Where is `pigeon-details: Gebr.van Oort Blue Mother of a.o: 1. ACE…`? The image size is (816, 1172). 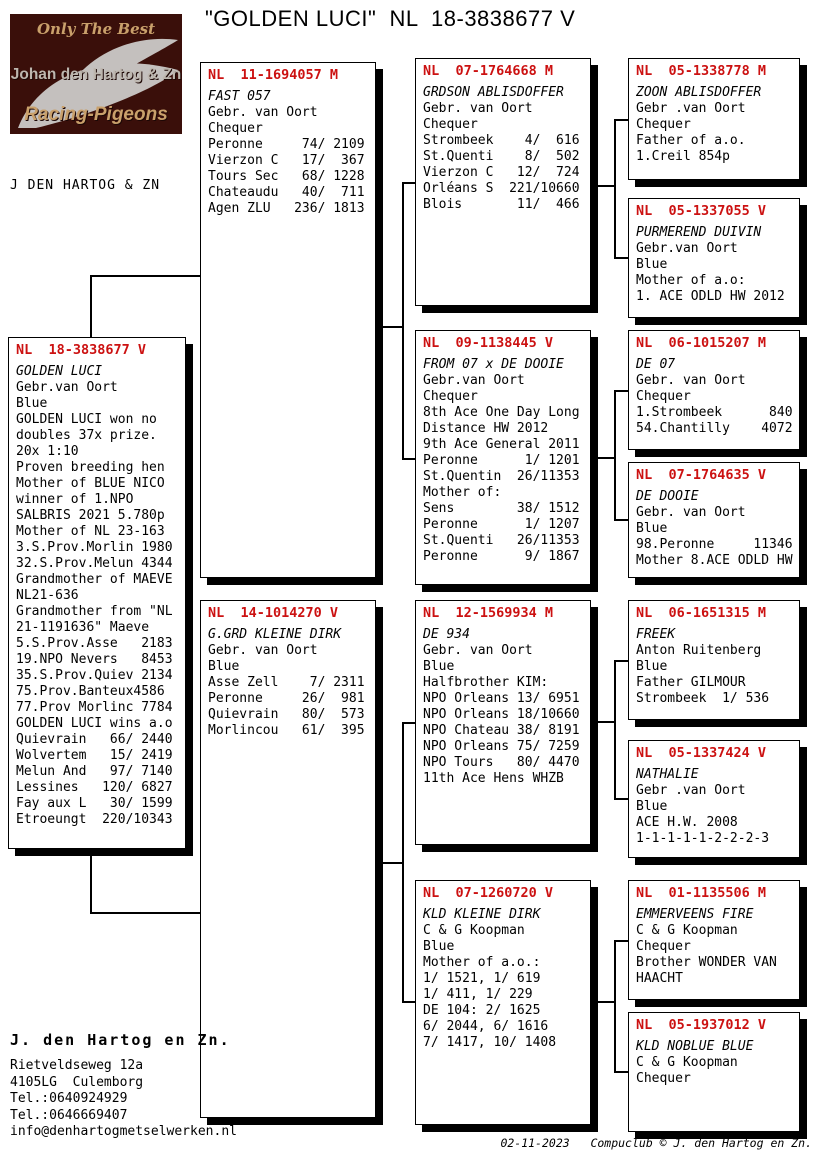
pigeon-details: Gebr.van Oort Blue Mother of a.o: 1. ACE… is located at coordinates (710, 272).